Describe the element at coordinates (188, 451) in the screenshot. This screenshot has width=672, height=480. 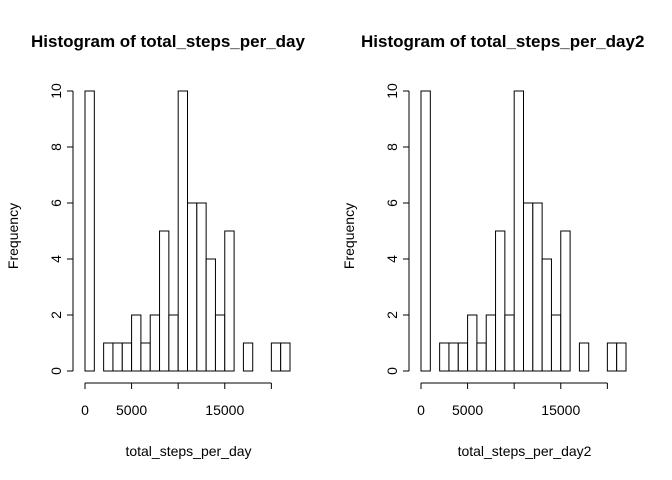
I see `x-axis-label: total_steps_per_day` at that location.